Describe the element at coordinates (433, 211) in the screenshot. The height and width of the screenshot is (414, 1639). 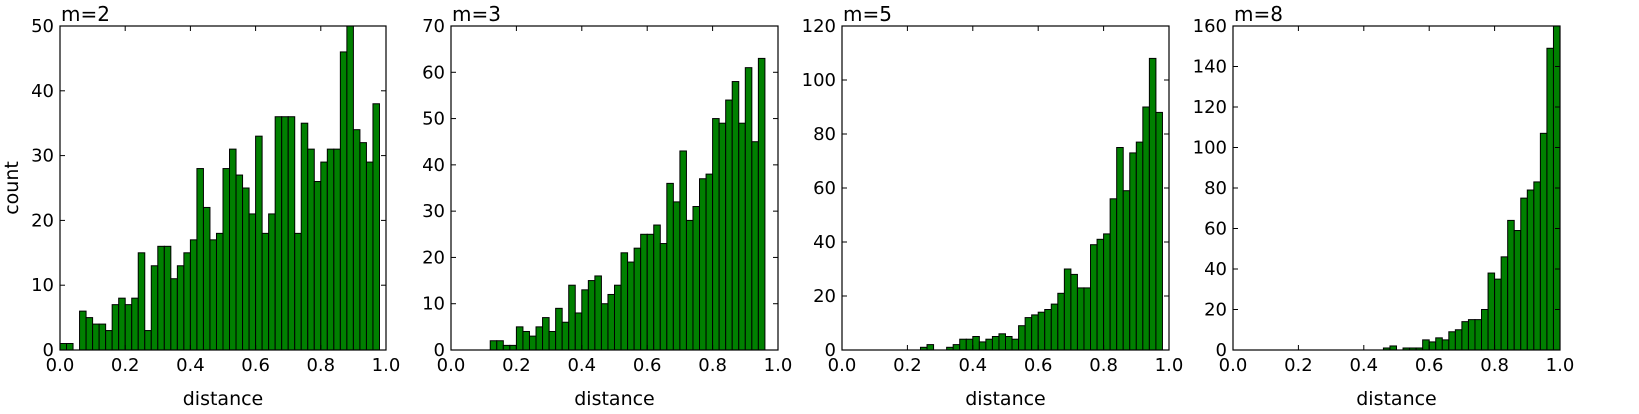
I see `y-tick-label: 30` at that location.